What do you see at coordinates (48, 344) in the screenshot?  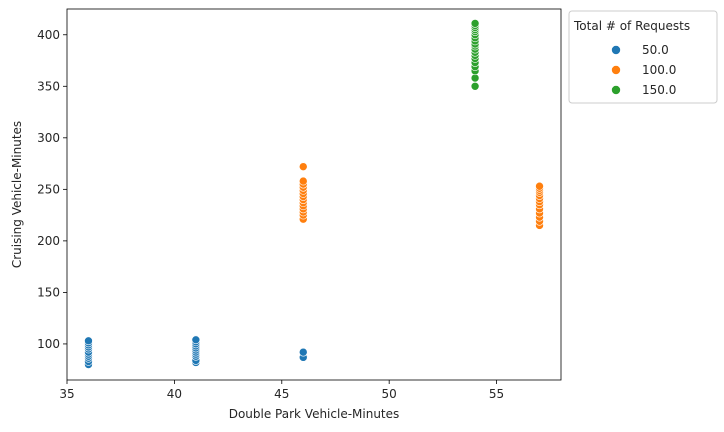 I see `y-tick-label: 100` at bounding box center [48, 344].